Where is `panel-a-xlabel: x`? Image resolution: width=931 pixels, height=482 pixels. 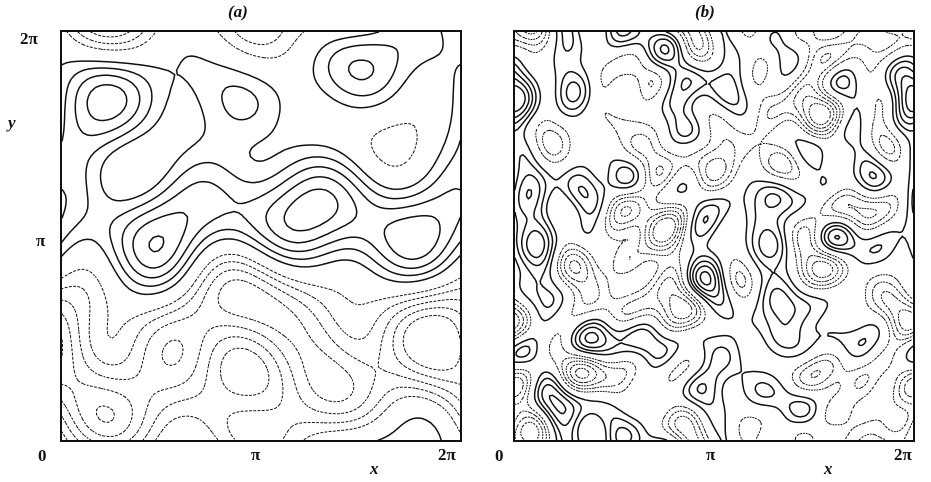
panel-a-xlabel: x is located at coordinates (374, 468).